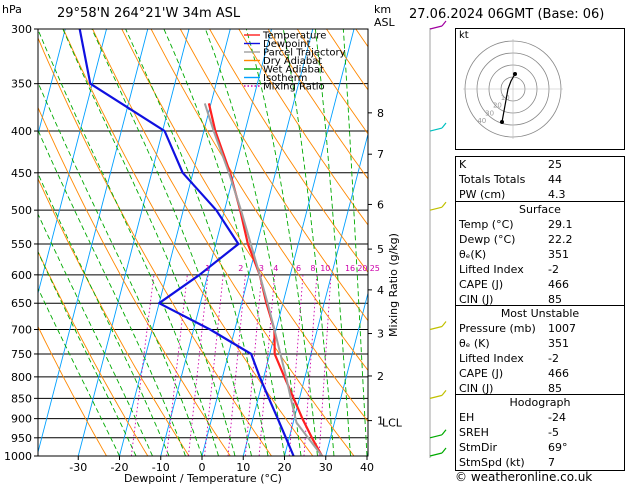 This screenshot has height=486, width=629. I want to click on legend-label: Temperature, so click(294, 36).